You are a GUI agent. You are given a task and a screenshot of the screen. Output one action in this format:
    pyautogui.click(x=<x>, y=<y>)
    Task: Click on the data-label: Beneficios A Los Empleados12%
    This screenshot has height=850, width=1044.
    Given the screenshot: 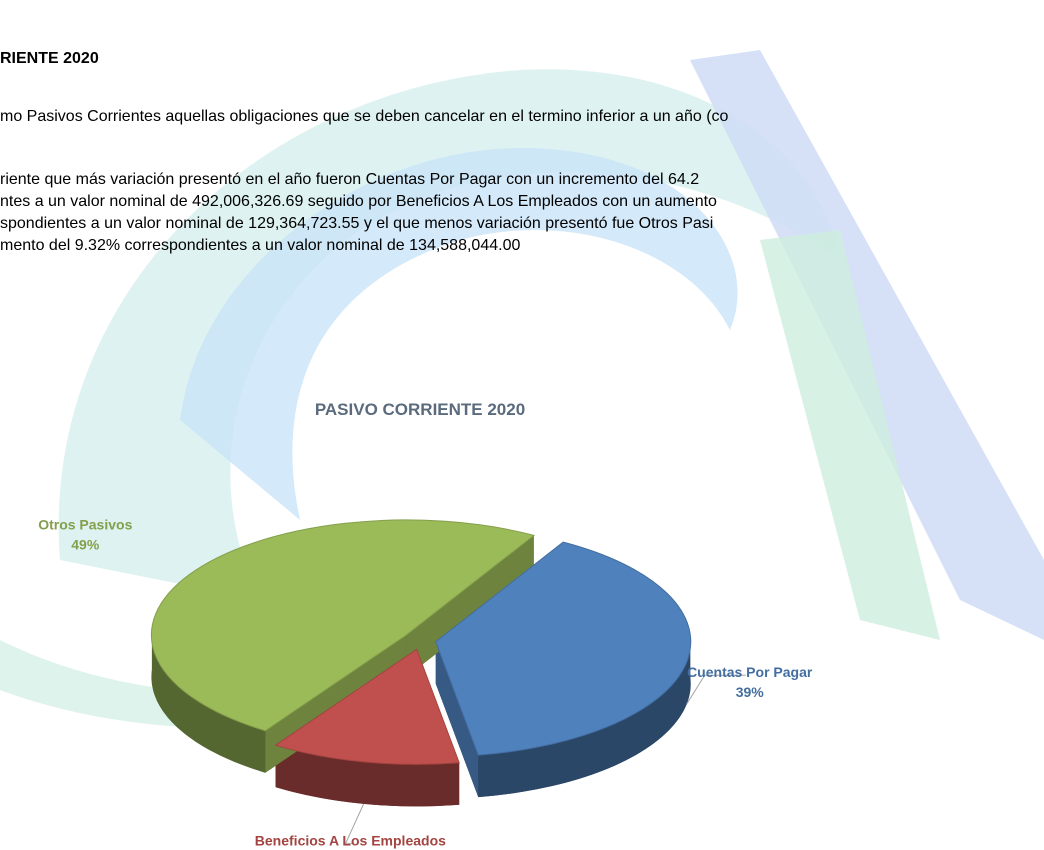 What is the action you would take?
    pyautogui.click(x=350, y=841)
    